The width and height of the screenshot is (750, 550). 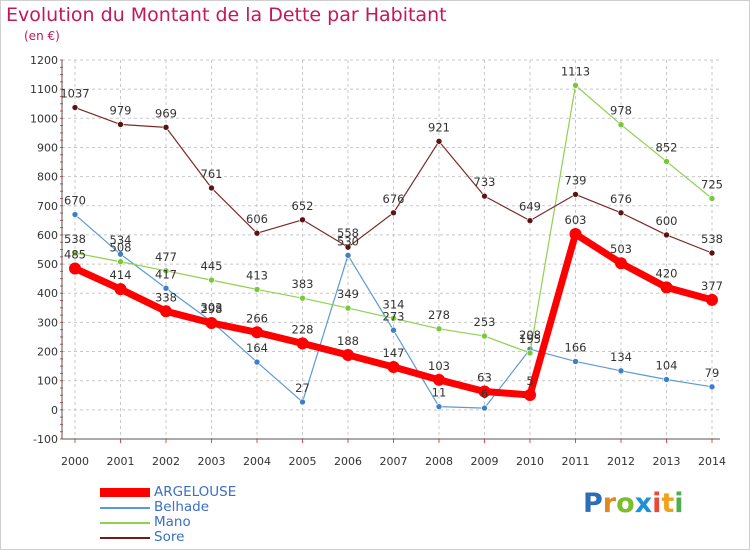 I want to click on data-label-sore: 969, so click(x=166, y=113).